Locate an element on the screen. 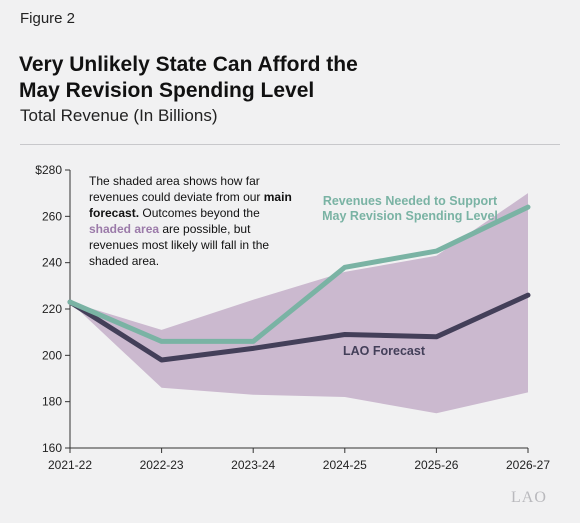 The image size is (580, 523). y-tick-label-220: 220 is located at coordinates (52, 309).